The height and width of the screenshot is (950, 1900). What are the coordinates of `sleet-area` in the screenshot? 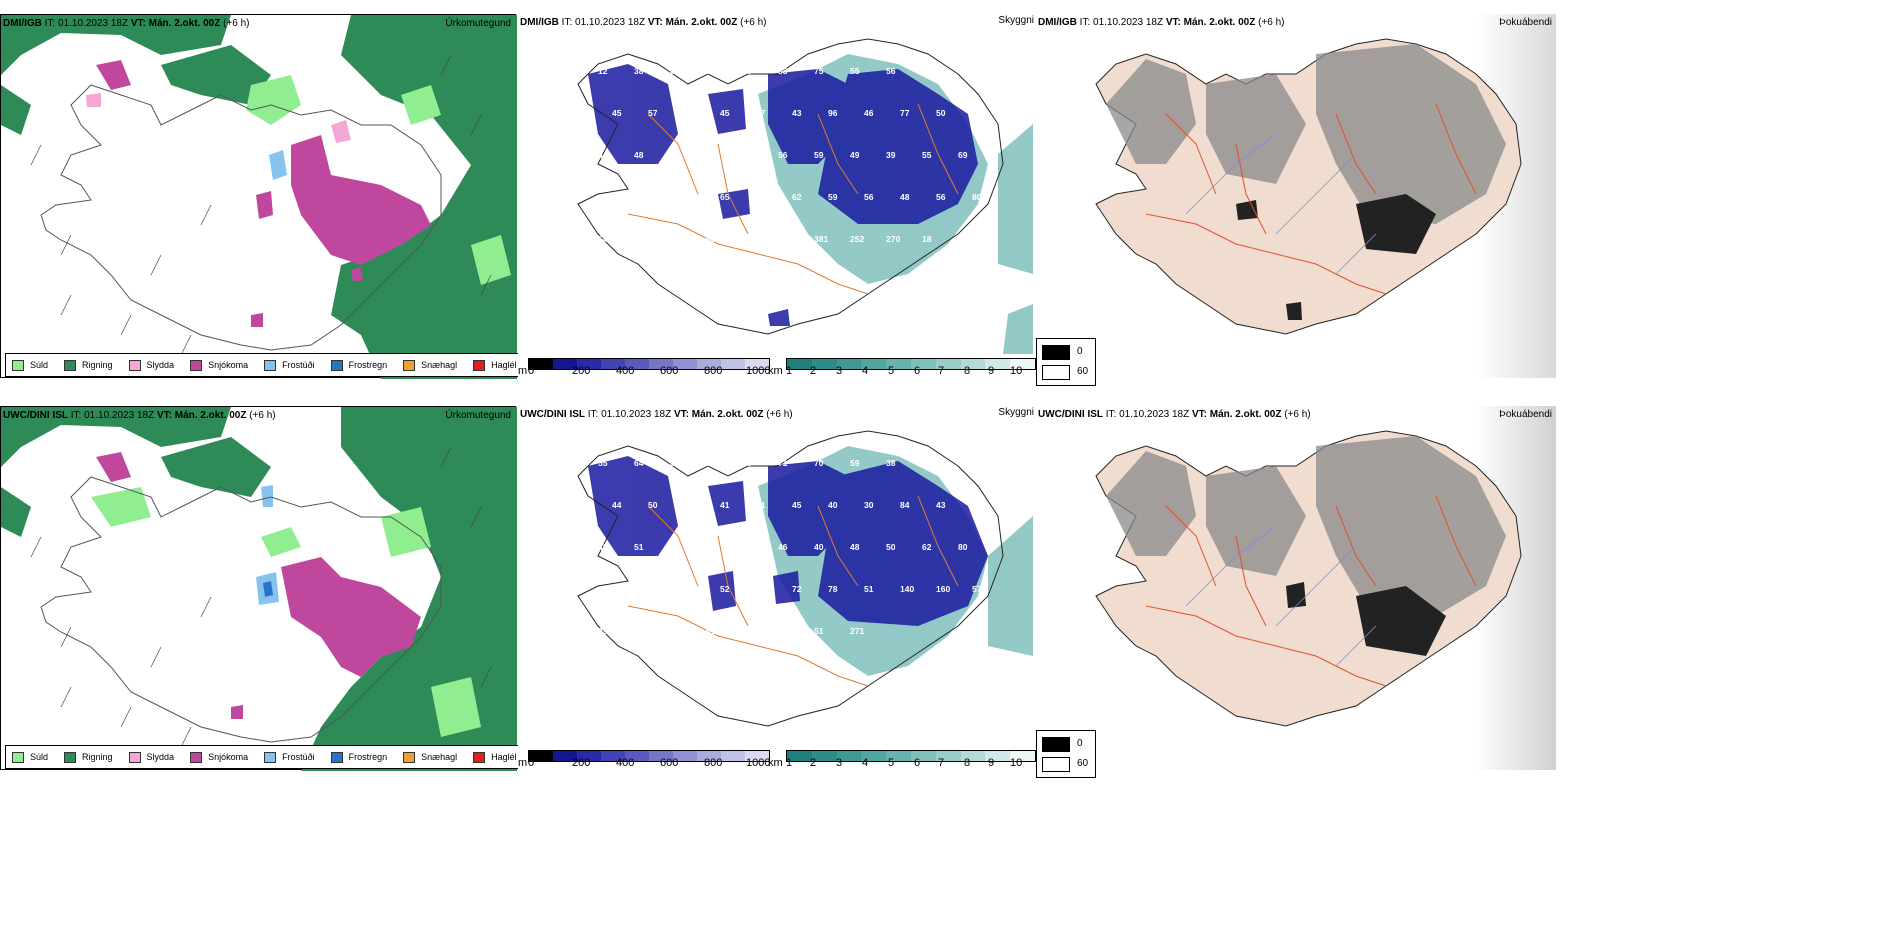 It's located at (218, 118).